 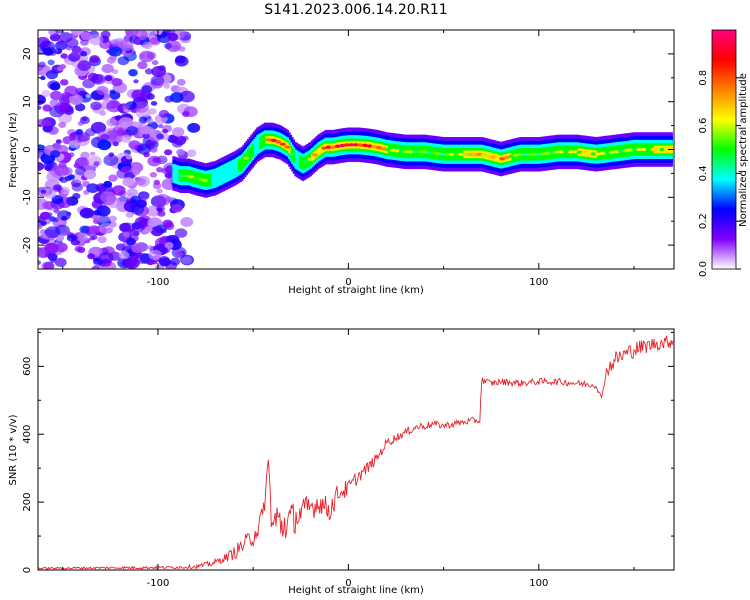 What do you see at coordinates (743, 150) in the screenshot?
I see `colorbar-label: Normalized spectral amplitude` at bounding box center [743, 150].